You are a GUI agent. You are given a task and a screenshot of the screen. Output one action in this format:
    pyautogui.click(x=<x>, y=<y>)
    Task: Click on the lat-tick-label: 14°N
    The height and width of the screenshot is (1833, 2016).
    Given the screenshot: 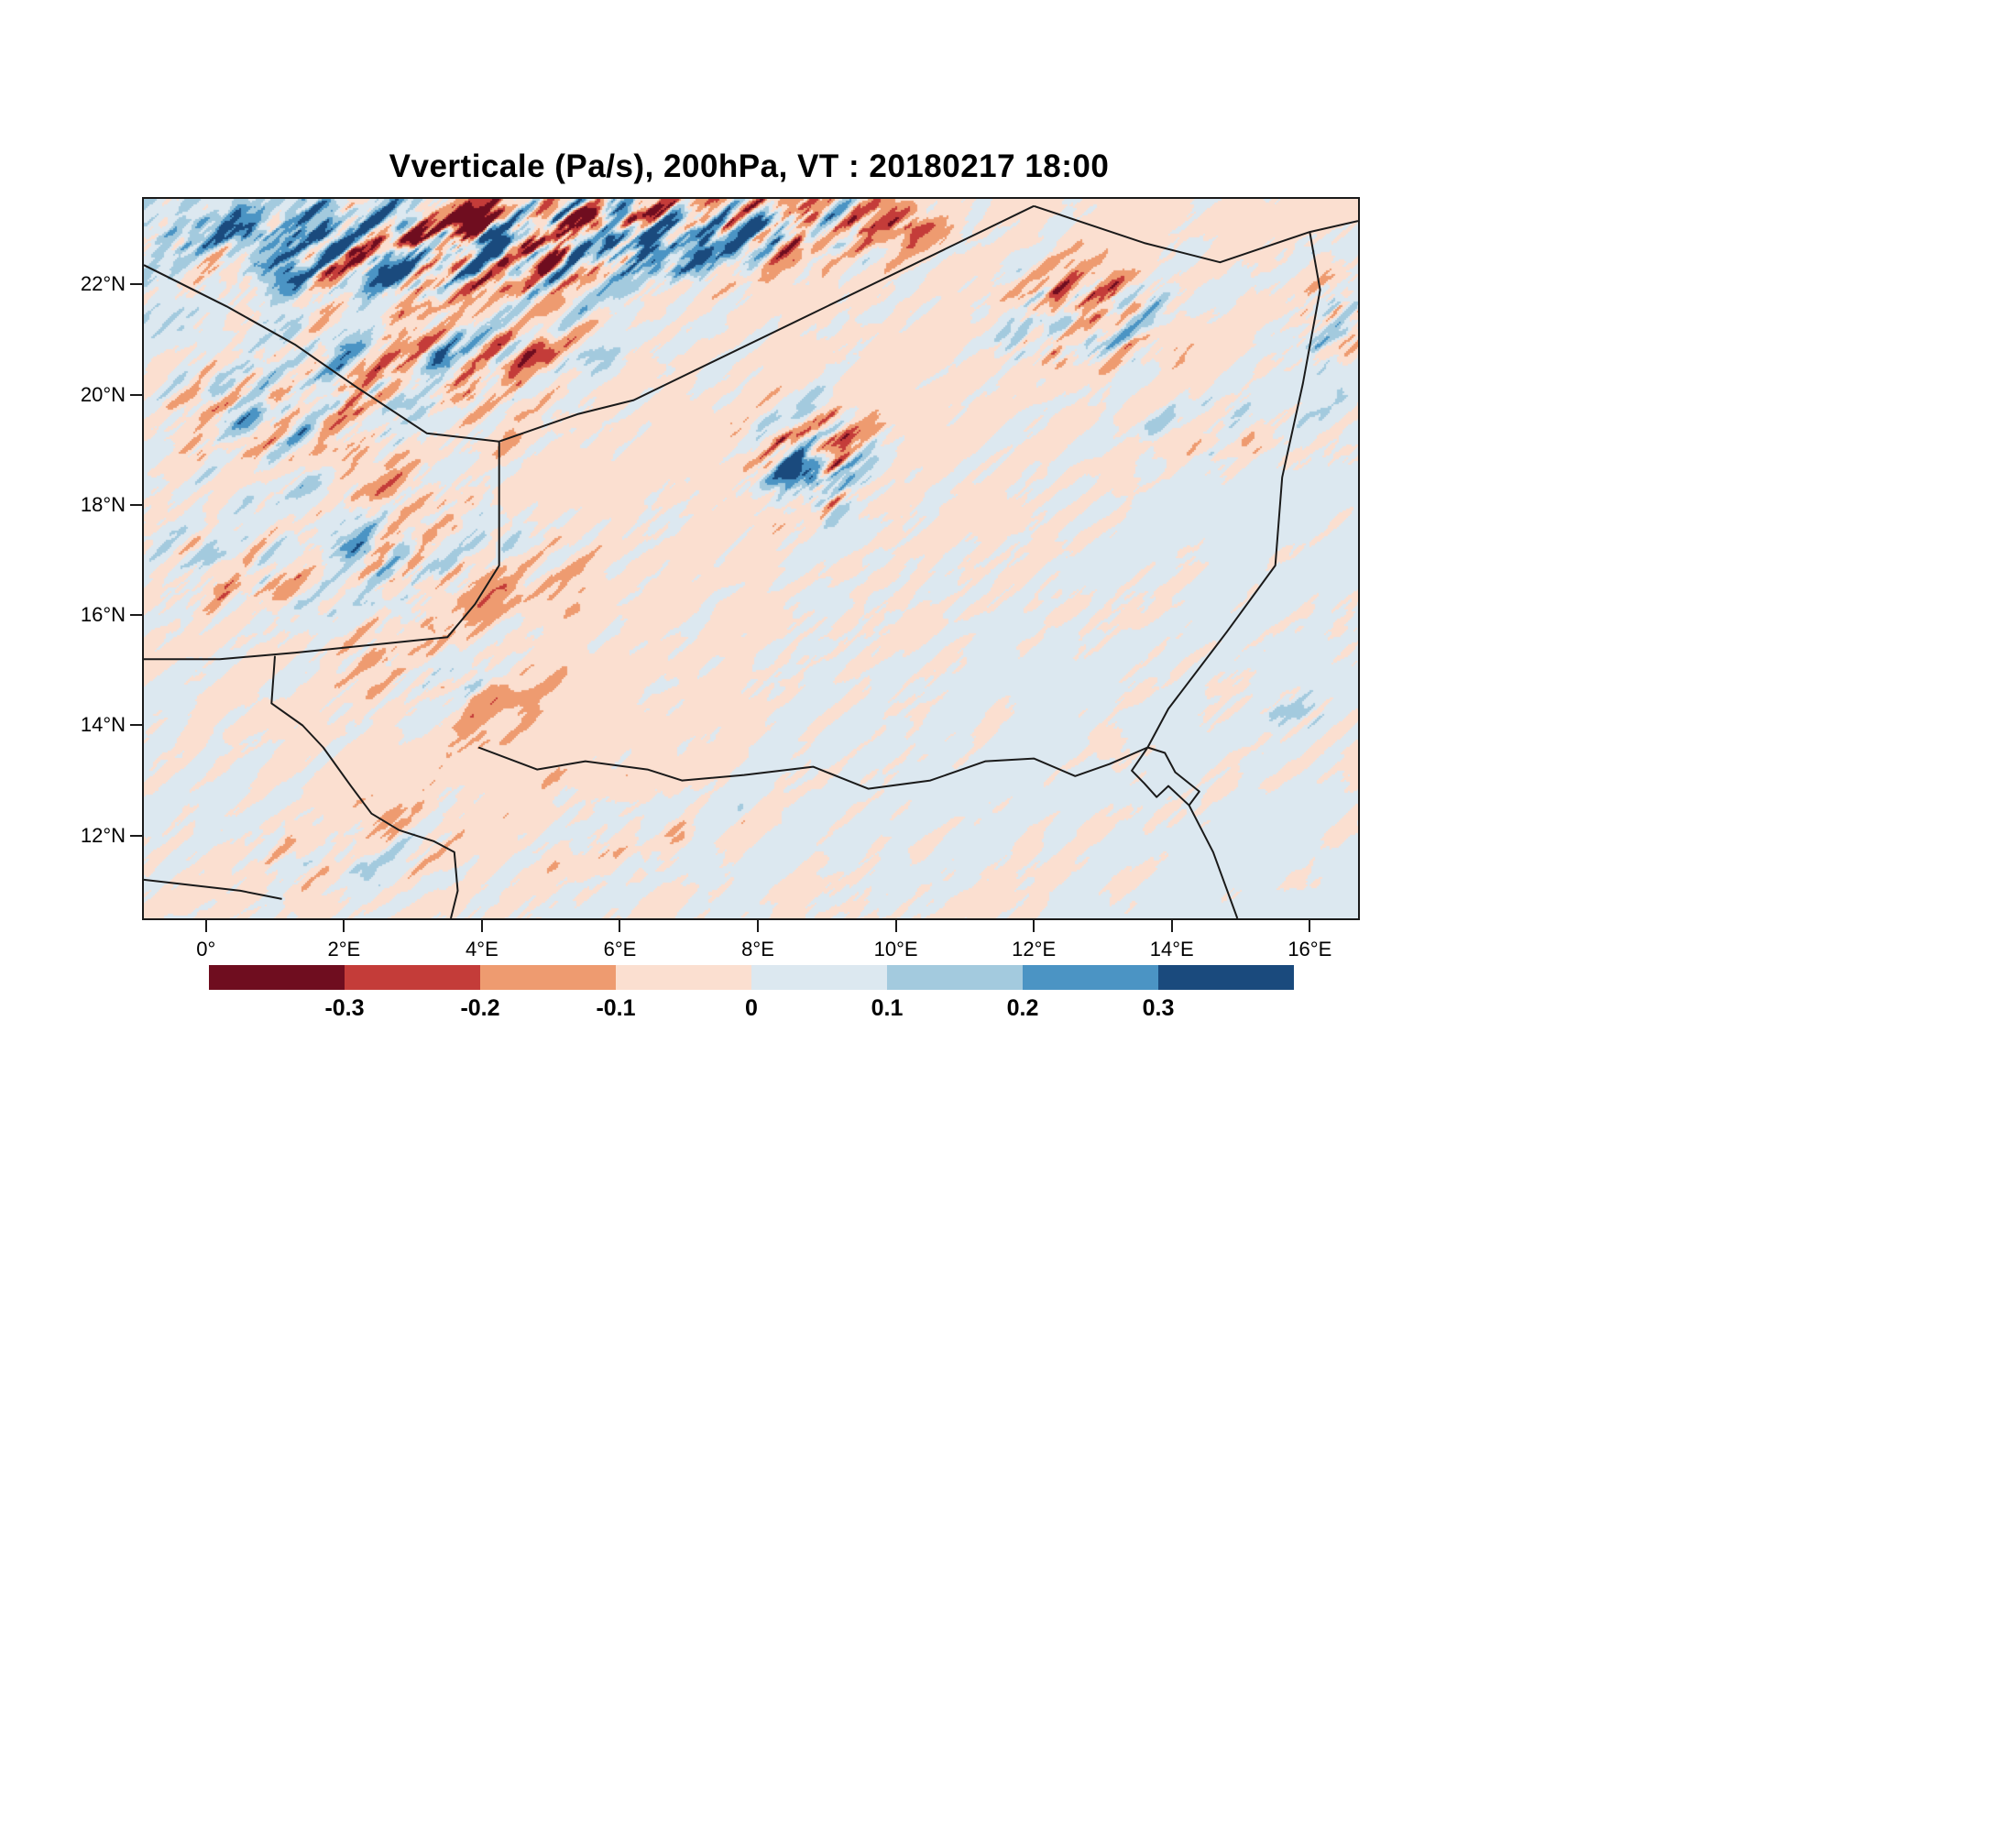 What is the action you would take?
    pyautogui.click(x=103, y=725)
    